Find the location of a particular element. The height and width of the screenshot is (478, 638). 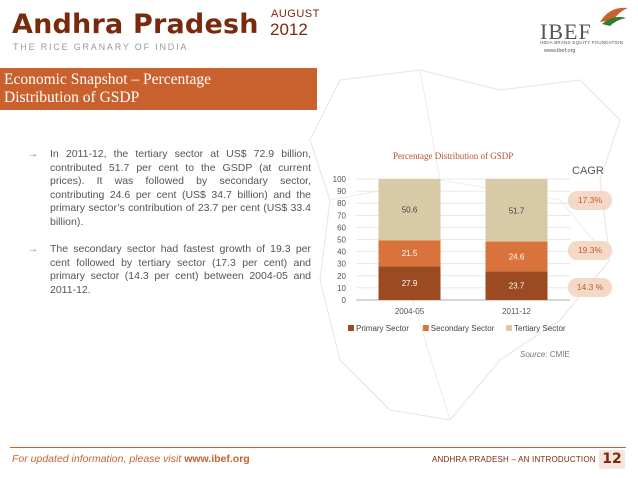

logo-text: IBEF is located at coordinates (566, 31).